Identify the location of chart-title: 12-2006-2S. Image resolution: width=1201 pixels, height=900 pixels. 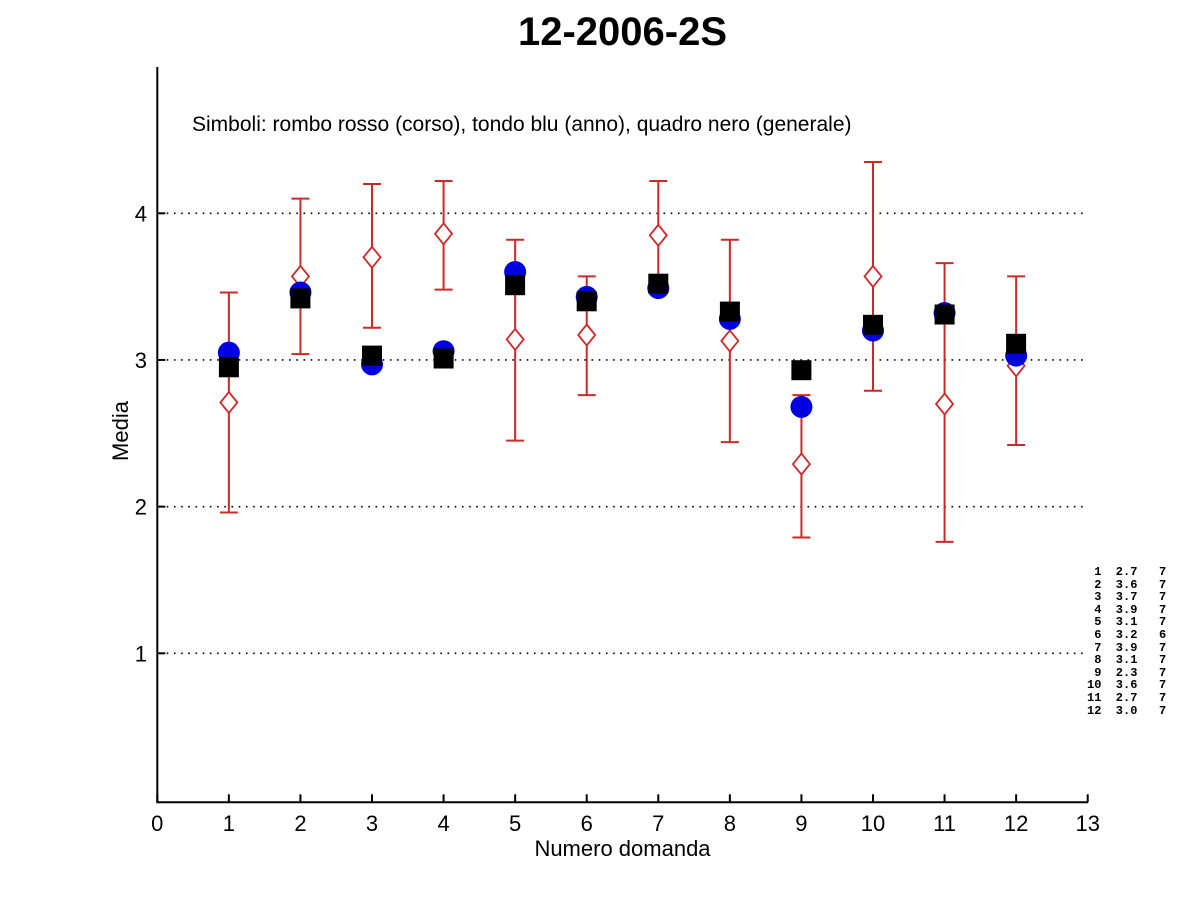
(622, 32).